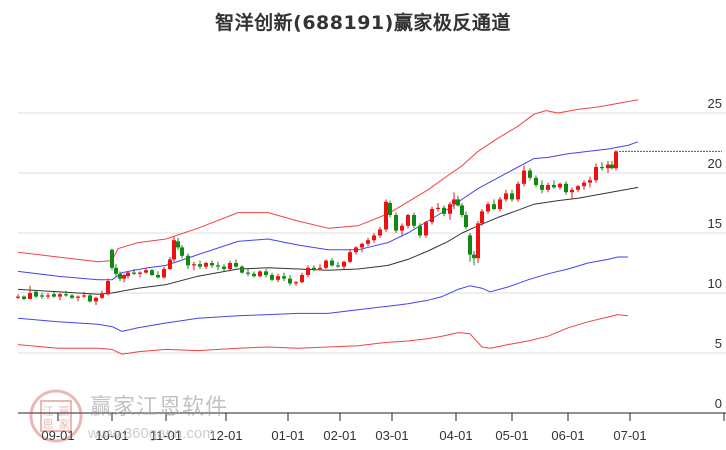  Describe the element at coordinates (112, 435) in the screenshot. I see `x-tick-label: 10-01` at that location.